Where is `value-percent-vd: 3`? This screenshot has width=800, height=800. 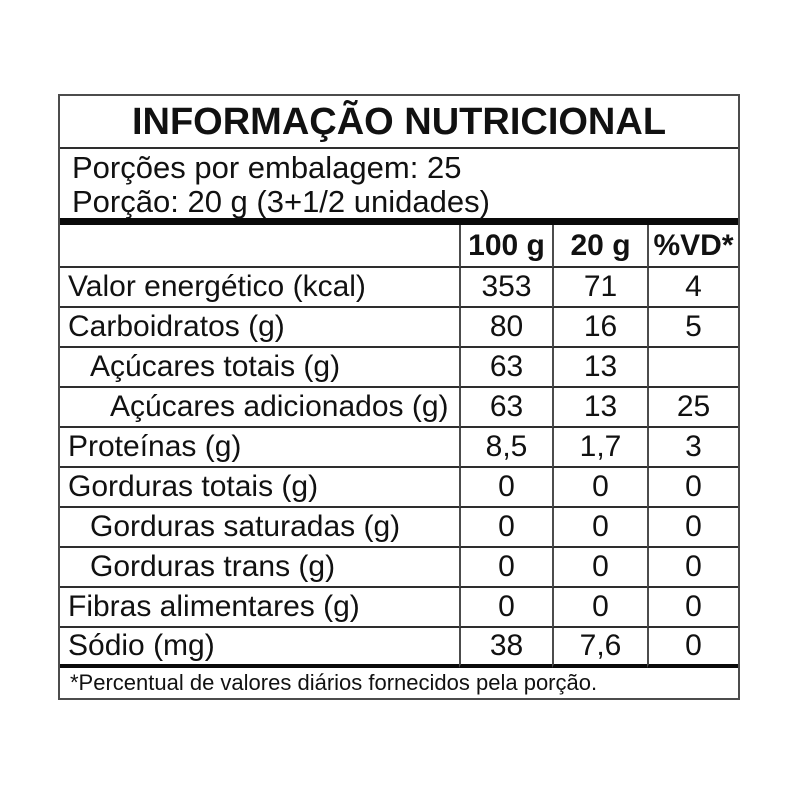
value-percent-vd: 3 is located at coordinates (692, 448).